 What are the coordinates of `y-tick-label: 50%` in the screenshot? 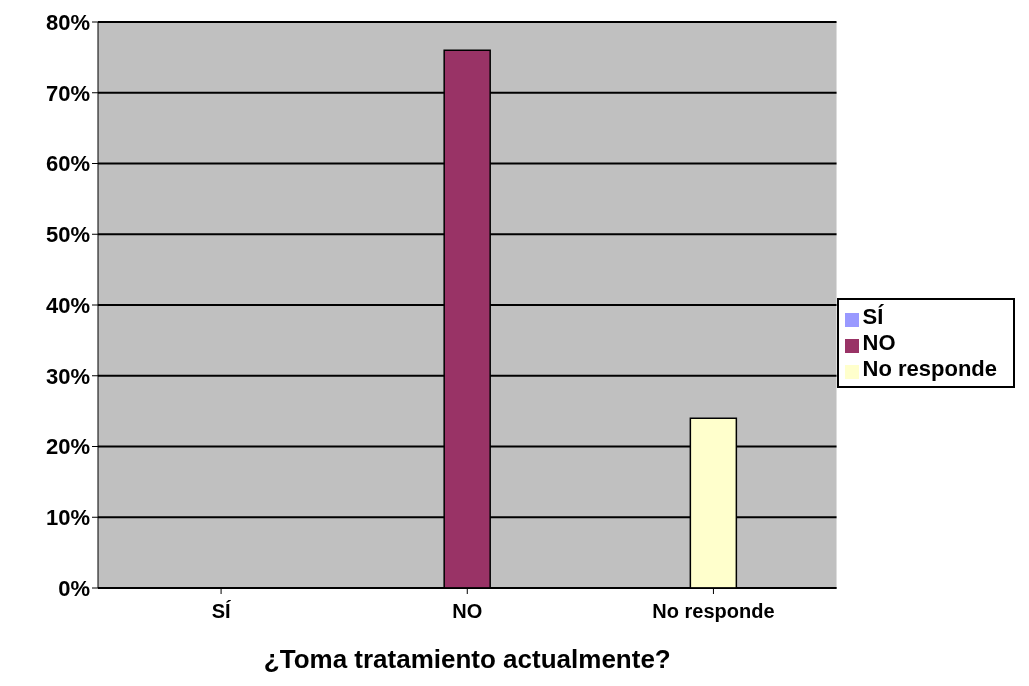 It's located at (67, 235).